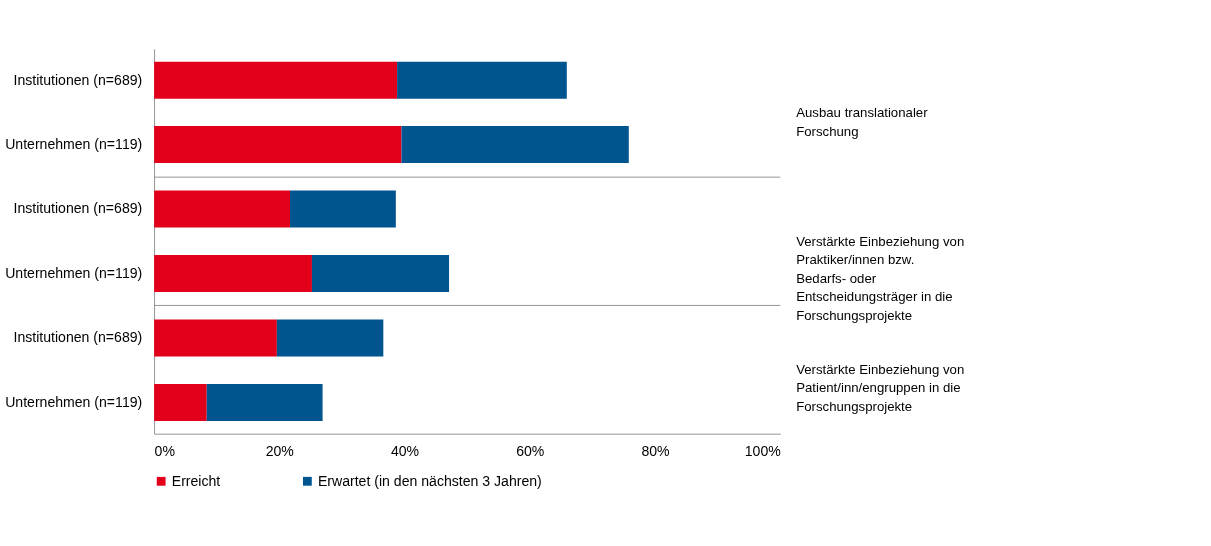 The height and width of the screenshot is (546, 1211). Describe the element at coordinates (530, 451) in the screenshot. I see `x-tick-label: 60%` at that location.